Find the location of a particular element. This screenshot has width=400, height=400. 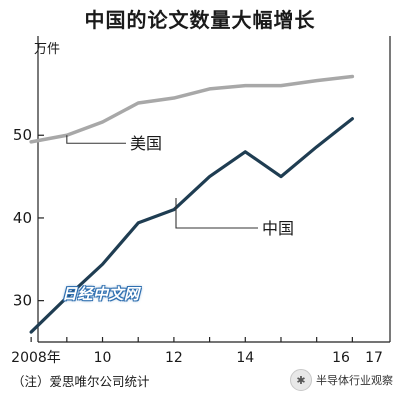

wechat-icon: ✱ is located at coordinates (301, 380).